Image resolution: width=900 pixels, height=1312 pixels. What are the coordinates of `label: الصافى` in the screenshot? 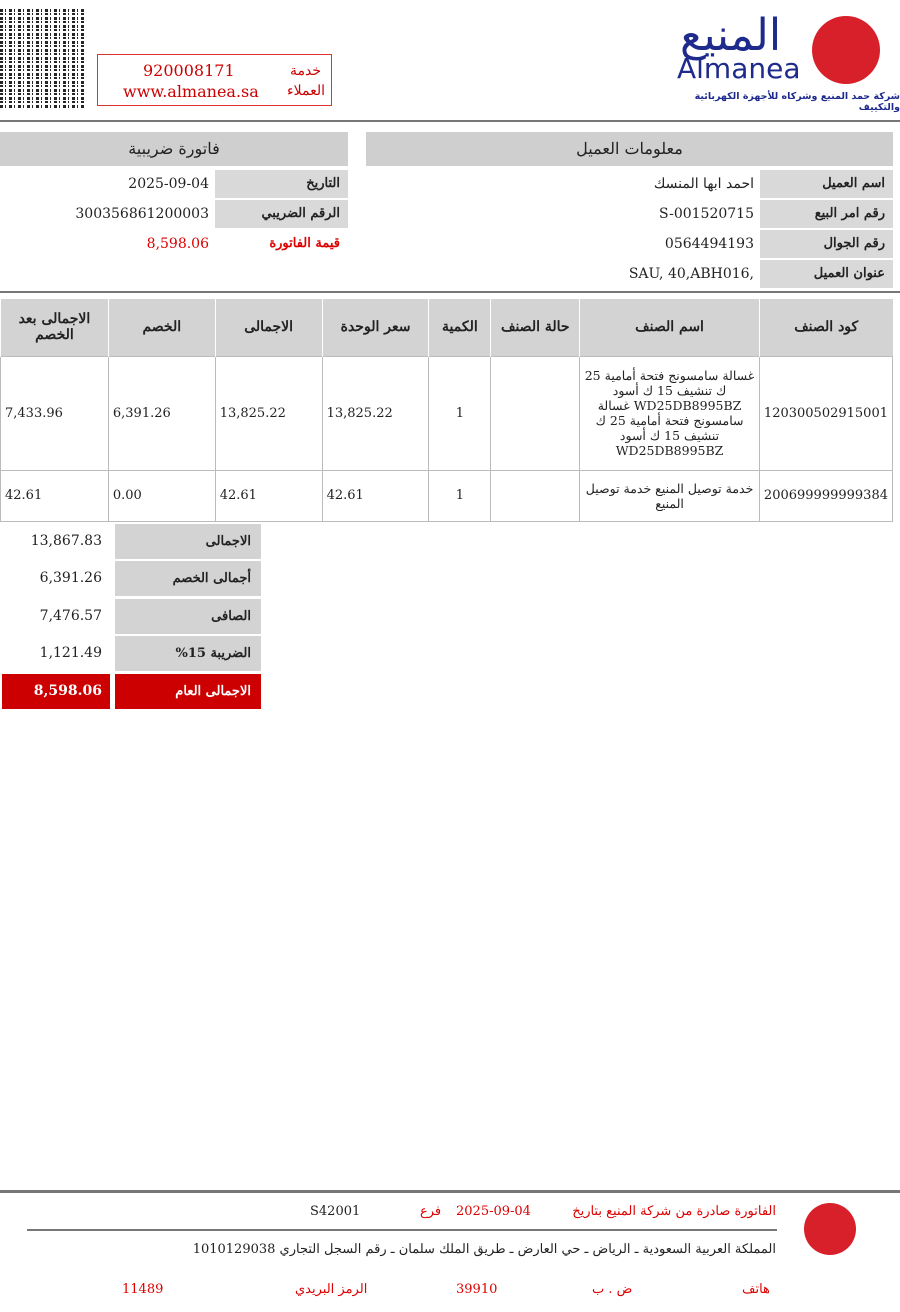 It's located at (188, 616).